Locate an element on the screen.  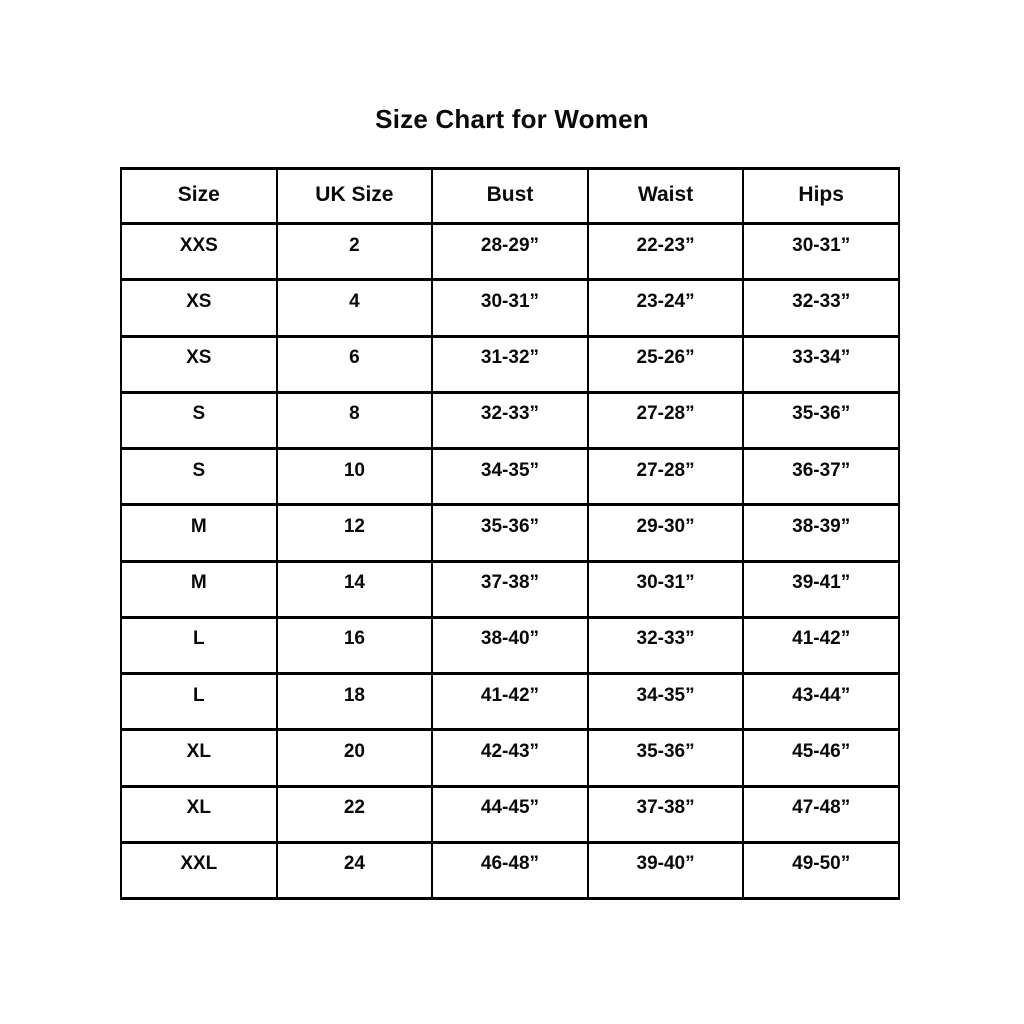
table-cell: 22 is located at coordinates (354, 814).